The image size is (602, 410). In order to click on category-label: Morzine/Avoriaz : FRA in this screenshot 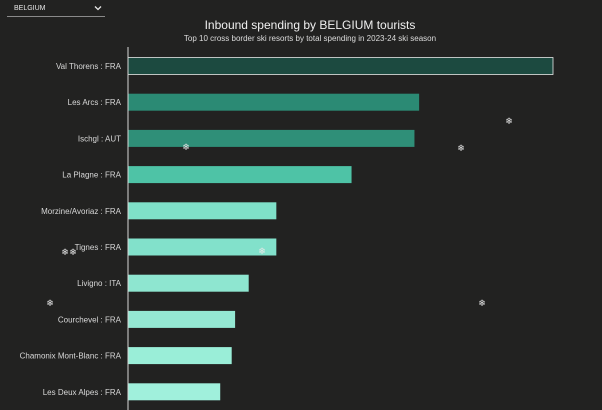, I will do `click(81, 211)`.